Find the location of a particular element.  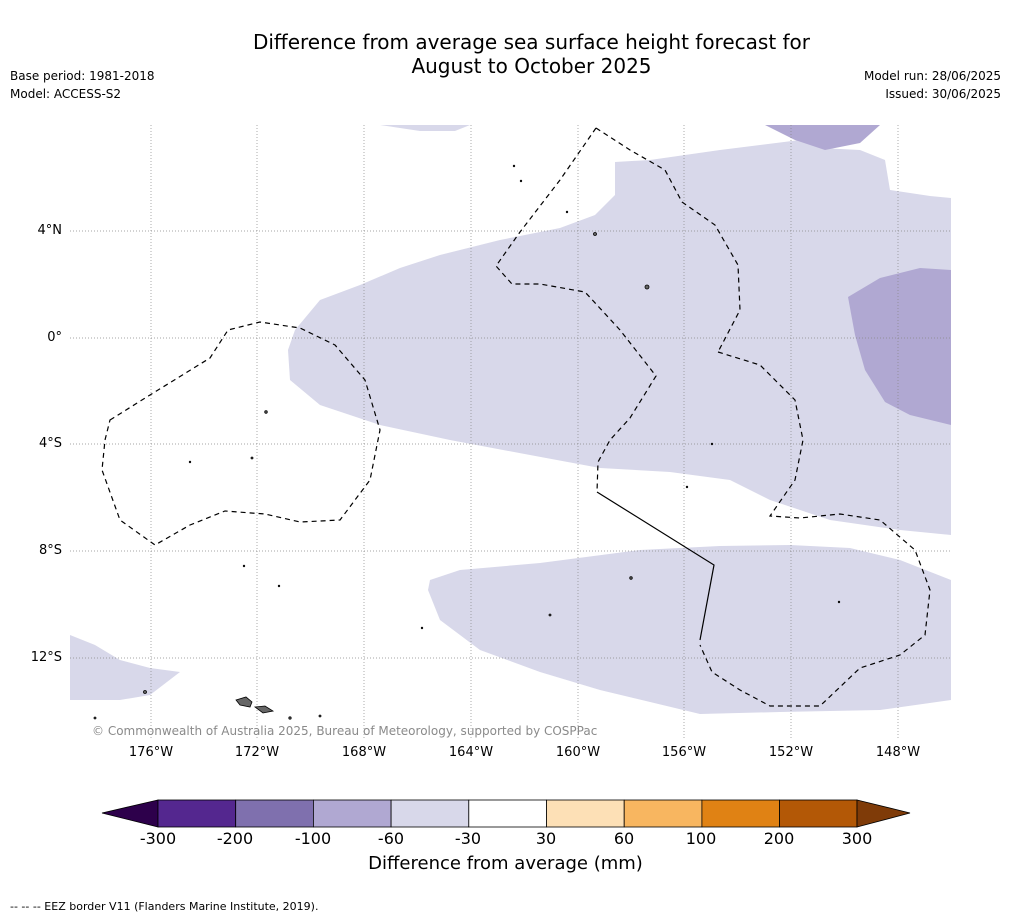

eez-line-east is located at coordinates (815, 529).